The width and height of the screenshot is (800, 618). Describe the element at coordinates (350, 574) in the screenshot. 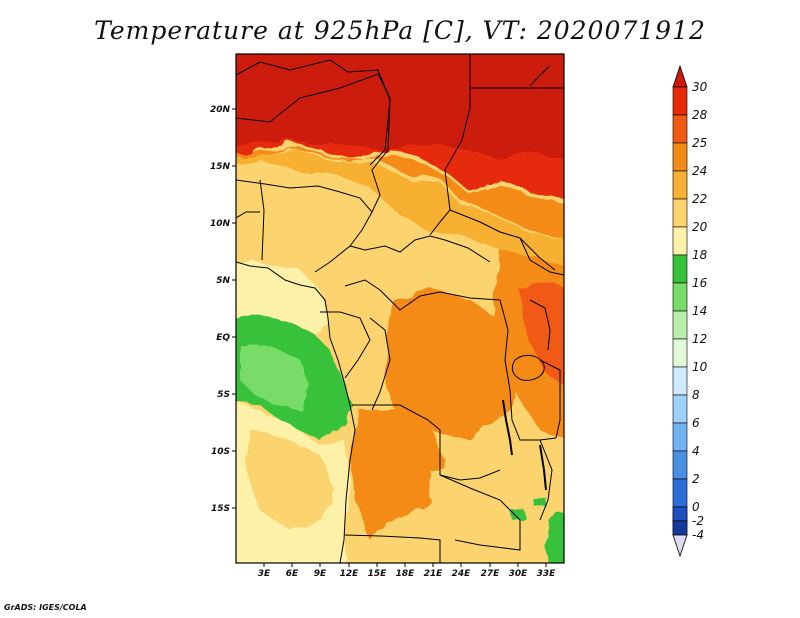

I see `lon-label: 12E` at that location.